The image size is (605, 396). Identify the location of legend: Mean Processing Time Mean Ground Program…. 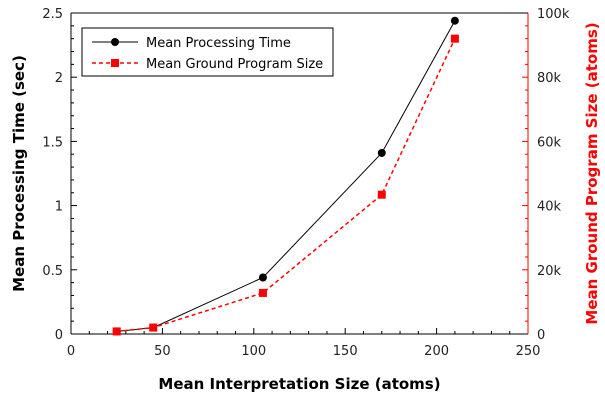
(207, 52).